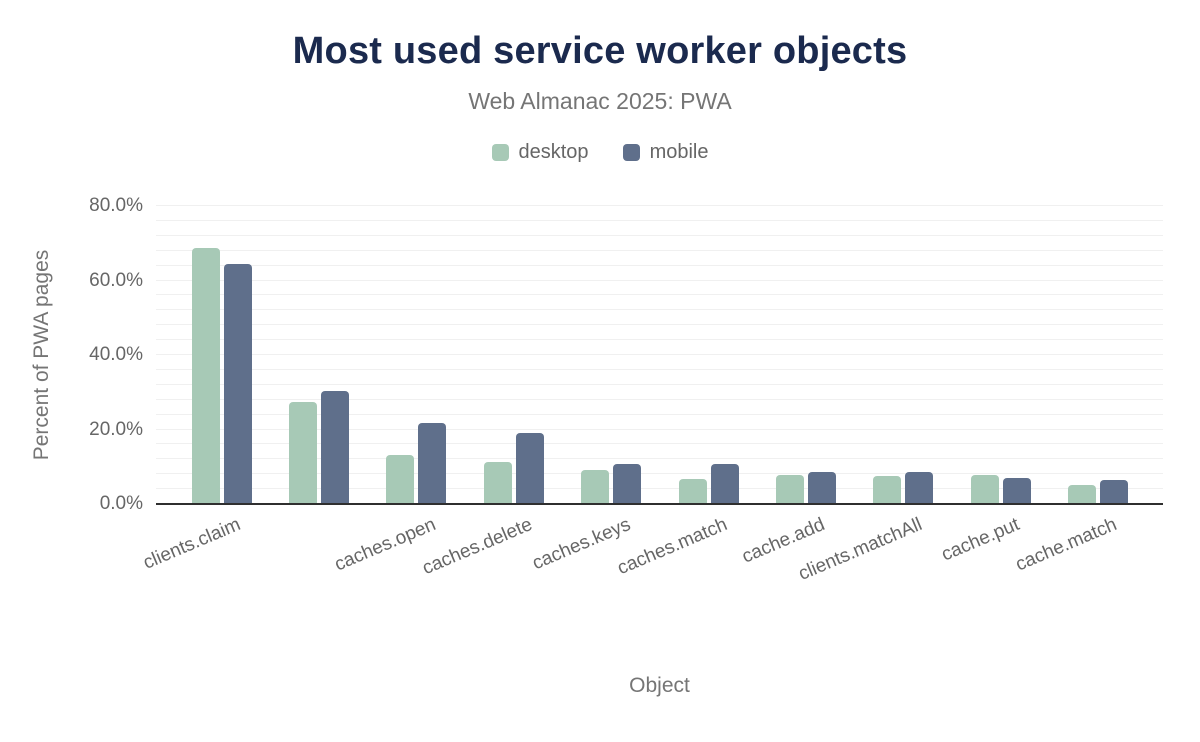 Image resolution: width=1200 pixels, height=742 pixels. What do you see at coordinates (121, 503) in the screenshot?
I see `y-tick-label-0.0%: 0.0%` at bounding box center [121, 503].